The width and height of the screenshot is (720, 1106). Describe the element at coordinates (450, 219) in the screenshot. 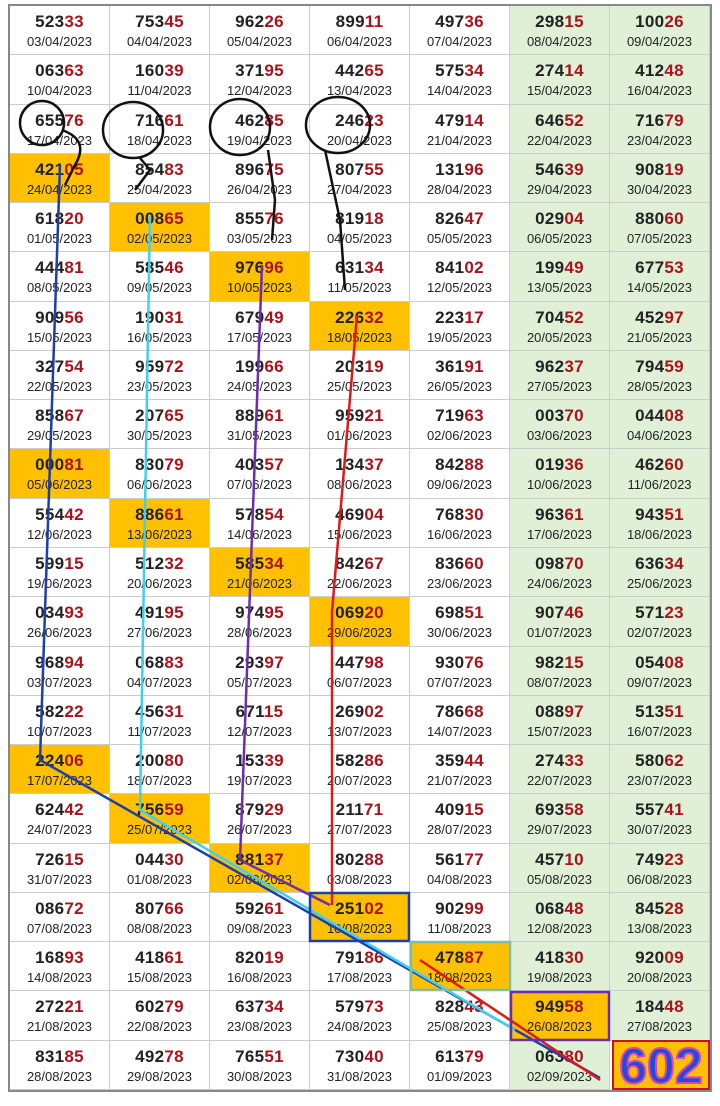

I see `number-head: 826` at that location.